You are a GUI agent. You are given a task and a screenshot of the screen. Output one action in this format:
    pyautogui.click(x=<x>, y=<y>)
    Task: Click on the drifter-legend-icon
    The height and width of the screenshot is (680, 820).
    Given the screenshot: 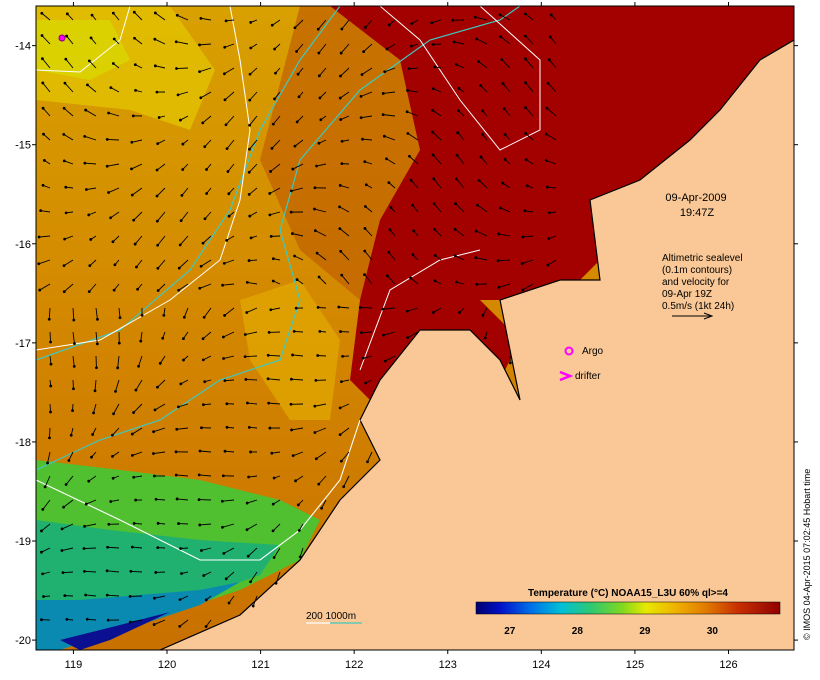 What is the action you would take?
    pyautogui.click(x=566, y=376)
    